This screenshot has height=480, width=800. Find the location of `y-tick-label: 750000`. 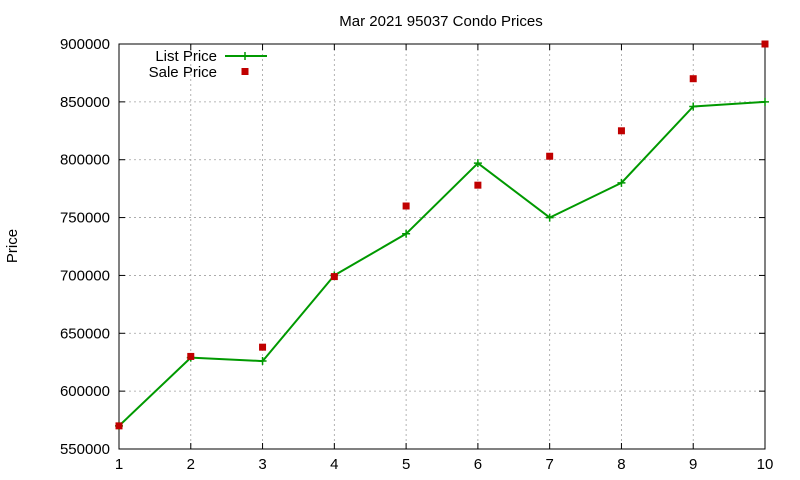

y-tick-label: 750000 is located at coordinates (85, 218).